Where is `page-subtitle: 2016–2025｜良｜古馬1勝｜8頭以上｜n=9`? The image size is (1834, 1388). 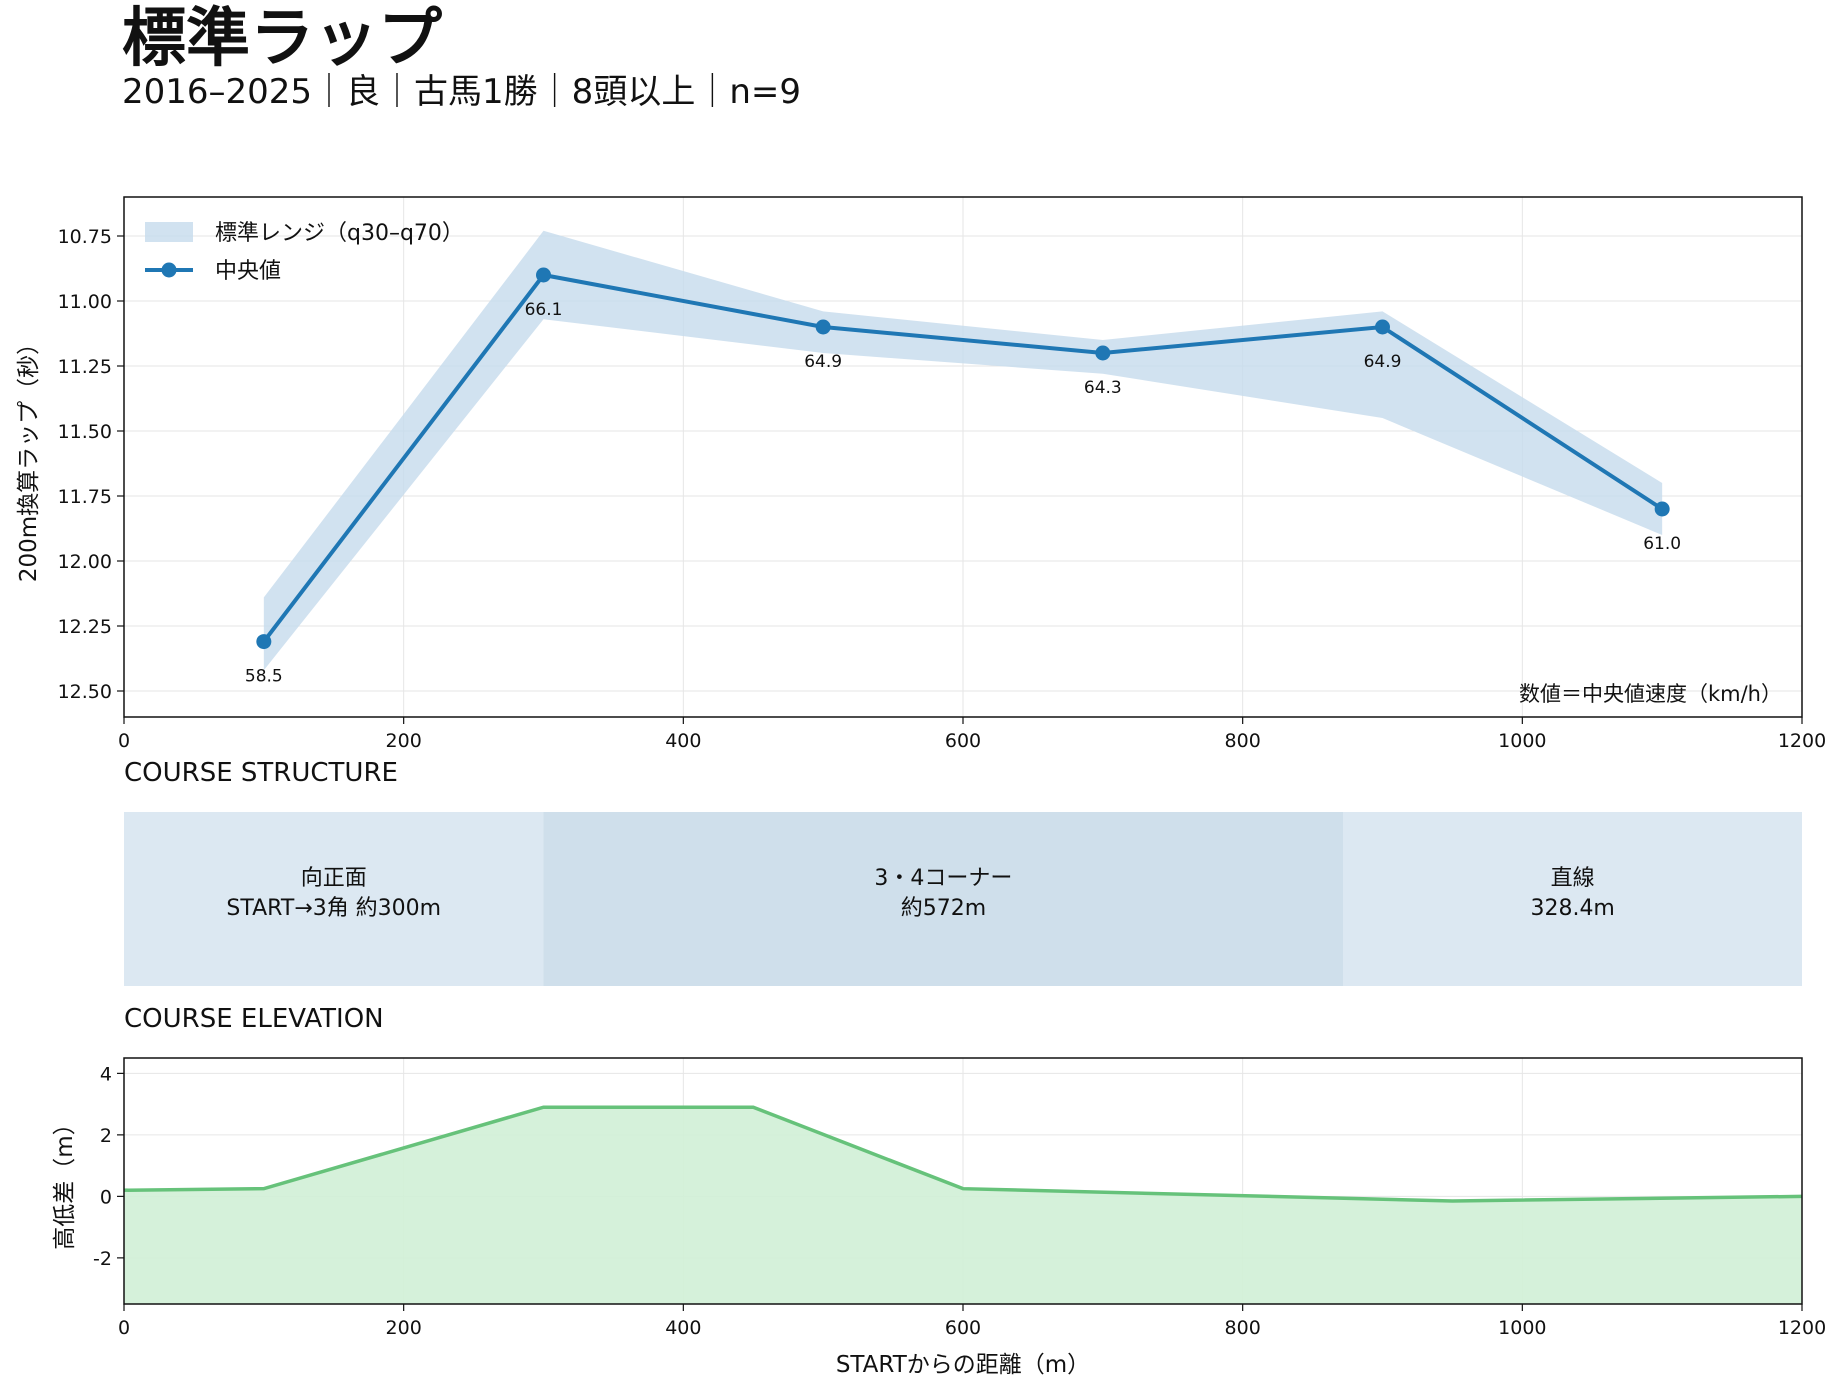
page-subtitle: 2016–2025｜良｜古馬1勝｜8頭以上｜n=9 is located at coordinates (461, 92).